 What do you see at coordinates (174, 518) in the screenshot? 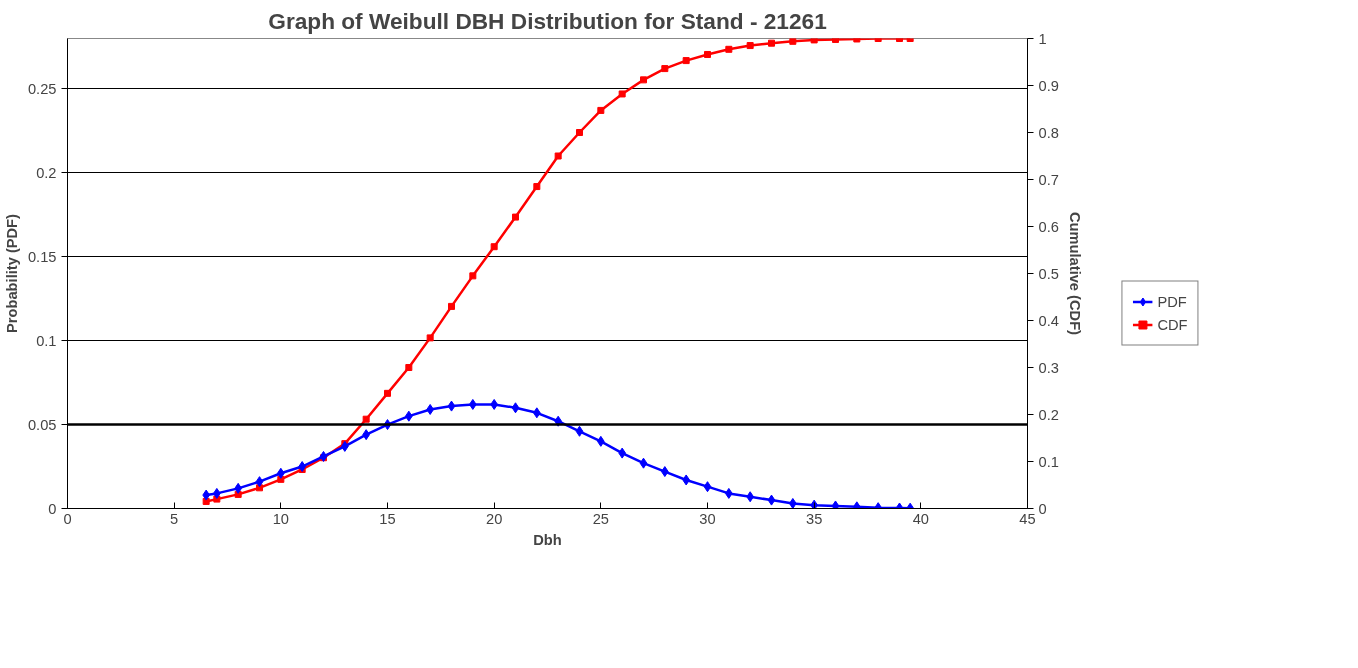
I see `x-tick-label: 5` at bounding box center [174, 518].